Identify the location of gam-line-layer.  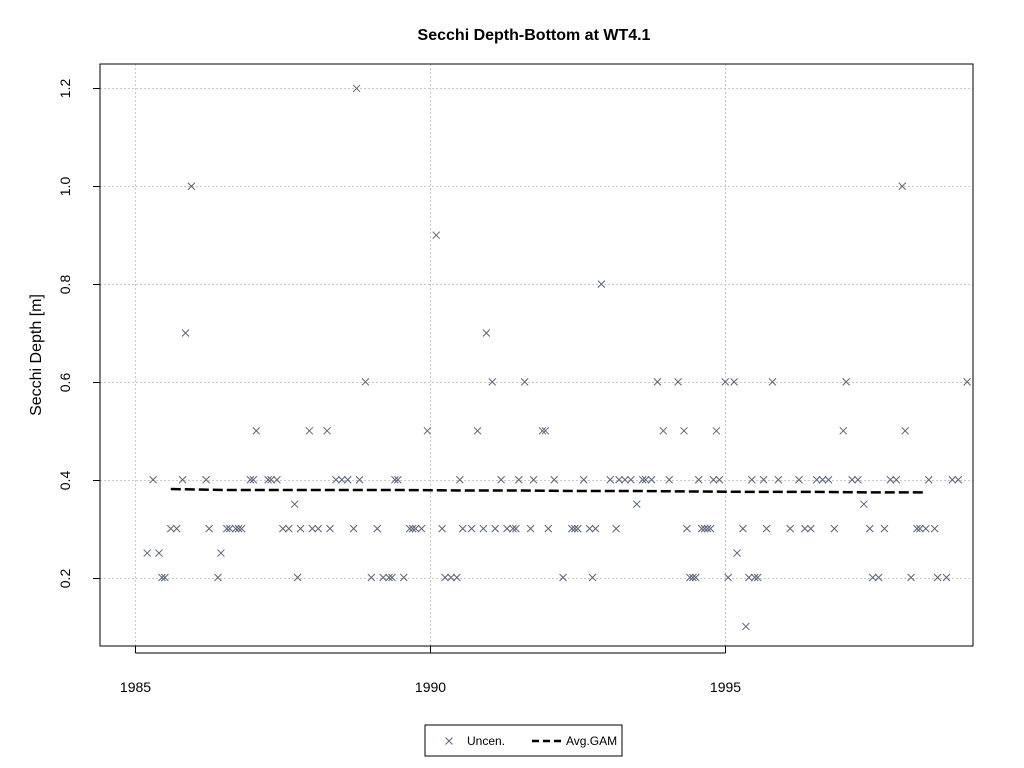
(548, 490).